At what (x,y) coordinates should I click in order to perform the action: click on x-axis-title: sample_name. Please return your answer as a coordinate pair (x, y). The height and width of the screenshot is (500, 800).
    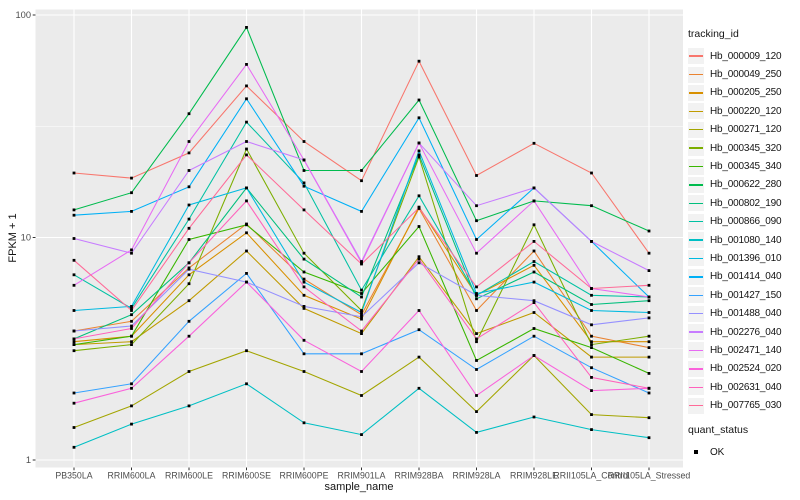
    Looking at the image, I should click on (359, 487).